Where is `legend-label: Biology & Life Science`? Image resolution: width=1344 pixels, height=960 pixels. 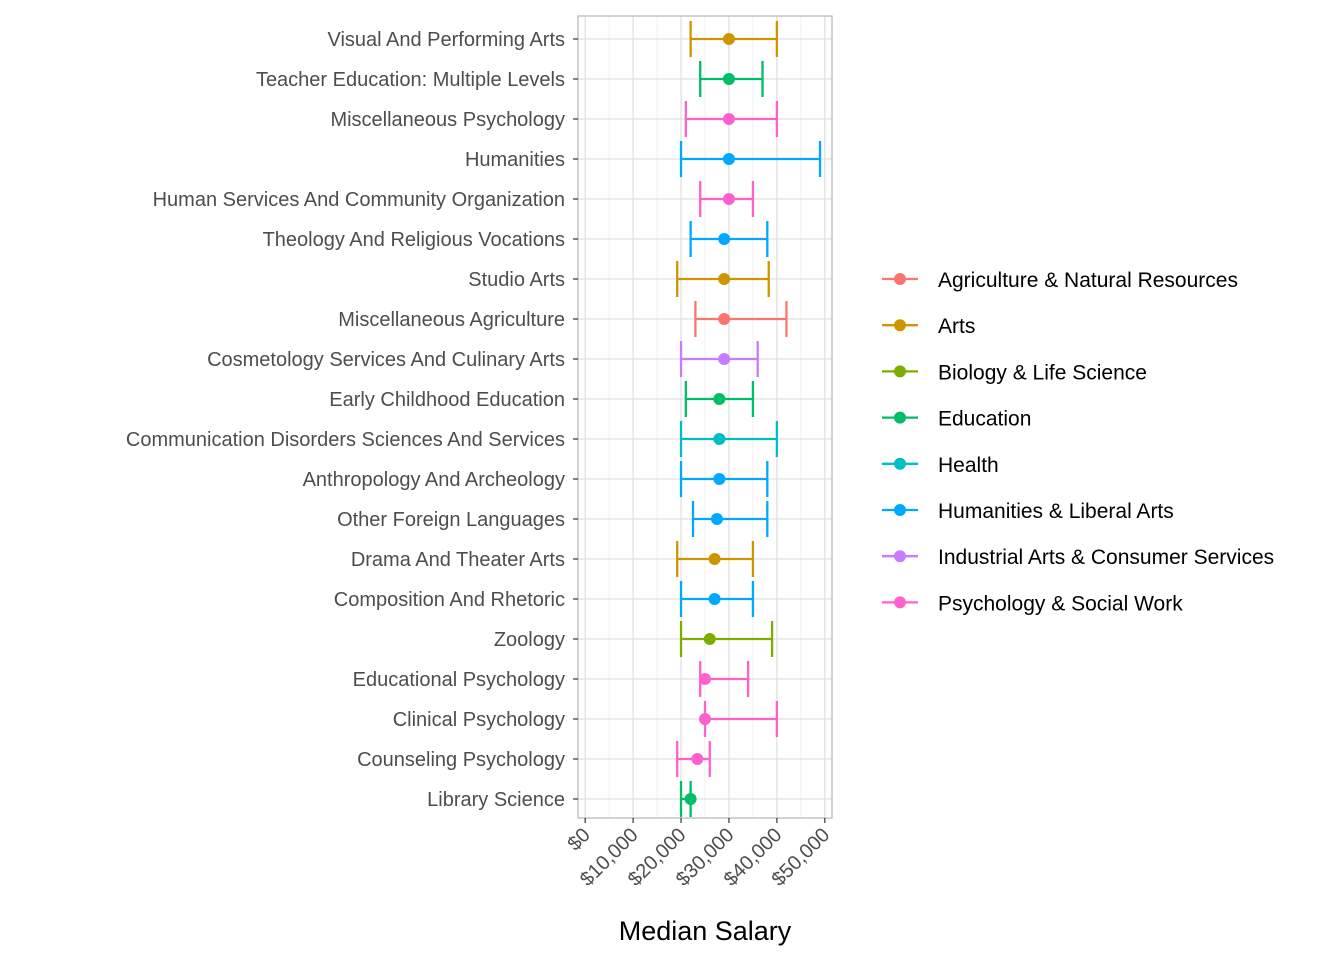 legend-label: Biology & Life Science is located at coordinates (1042, 372).